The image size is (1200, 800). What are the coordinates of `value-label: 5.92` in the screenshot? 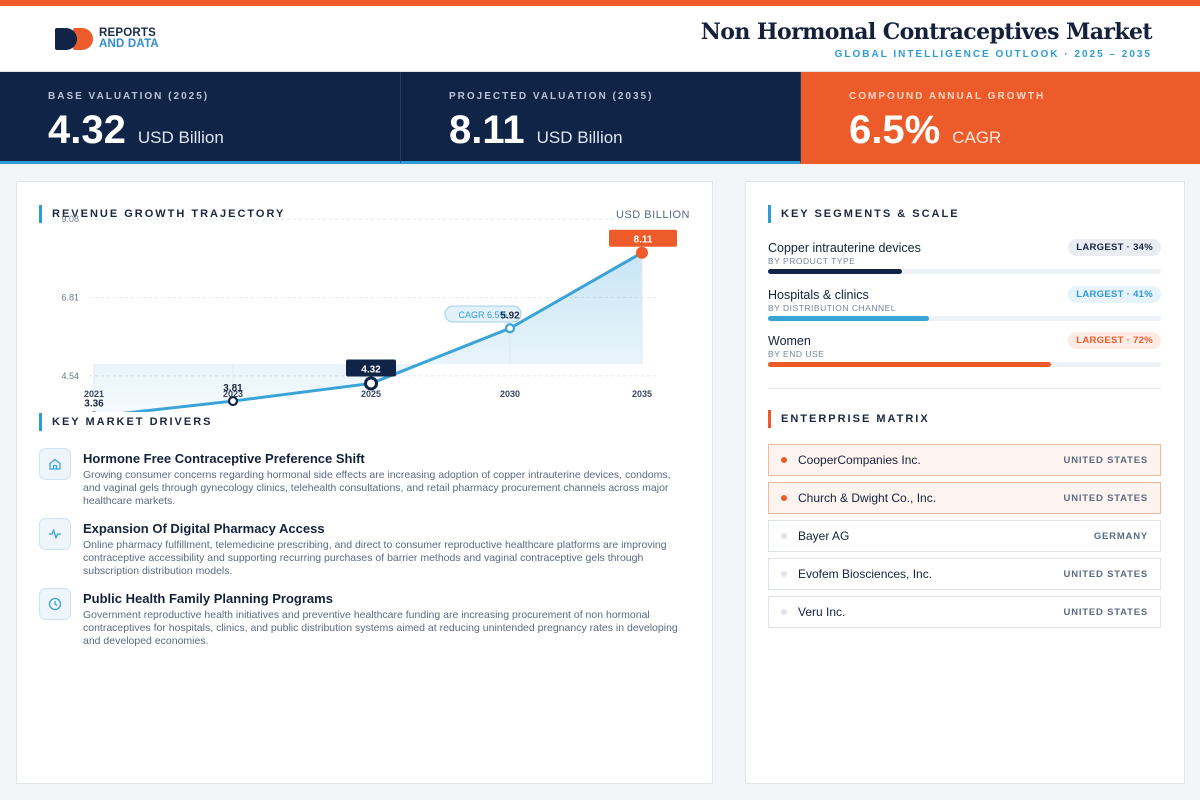 It's located at (510, 315).